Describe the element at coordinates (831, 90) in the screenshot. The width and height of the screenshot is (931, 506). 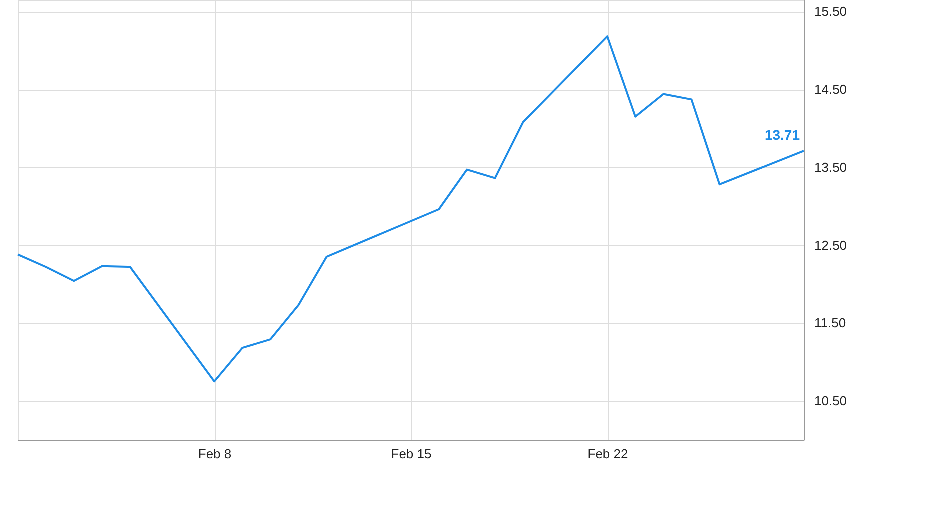
I see `y-tick-label: 14.50` at that location.